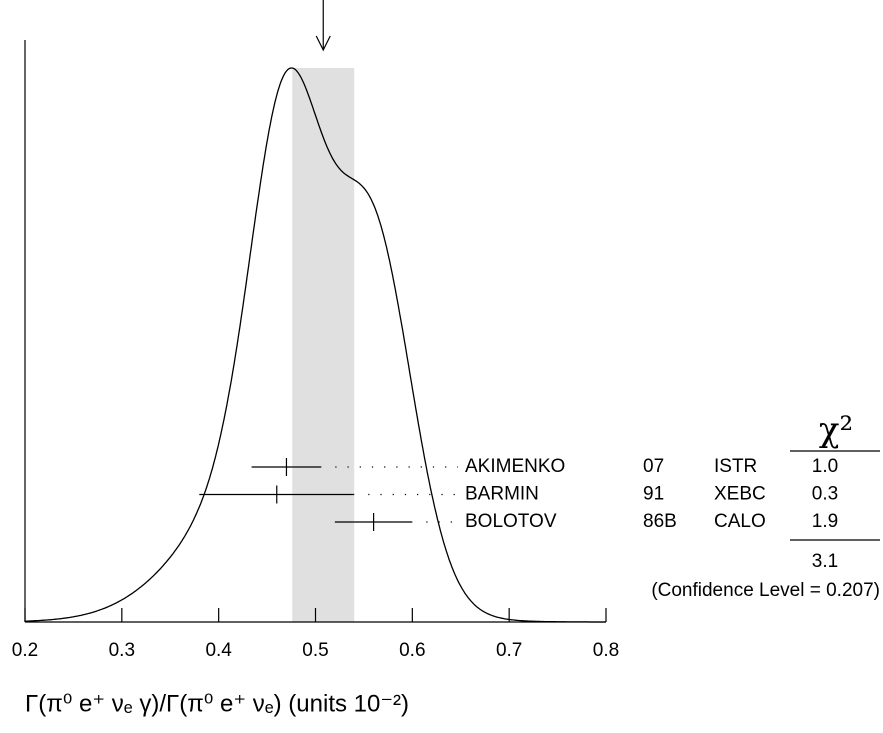 This screenshot has height=733, width=883. What do you see at coordinates (323, 43) in the screenshot?
I see `average-arrow-head` at bounding box center [323, 43].